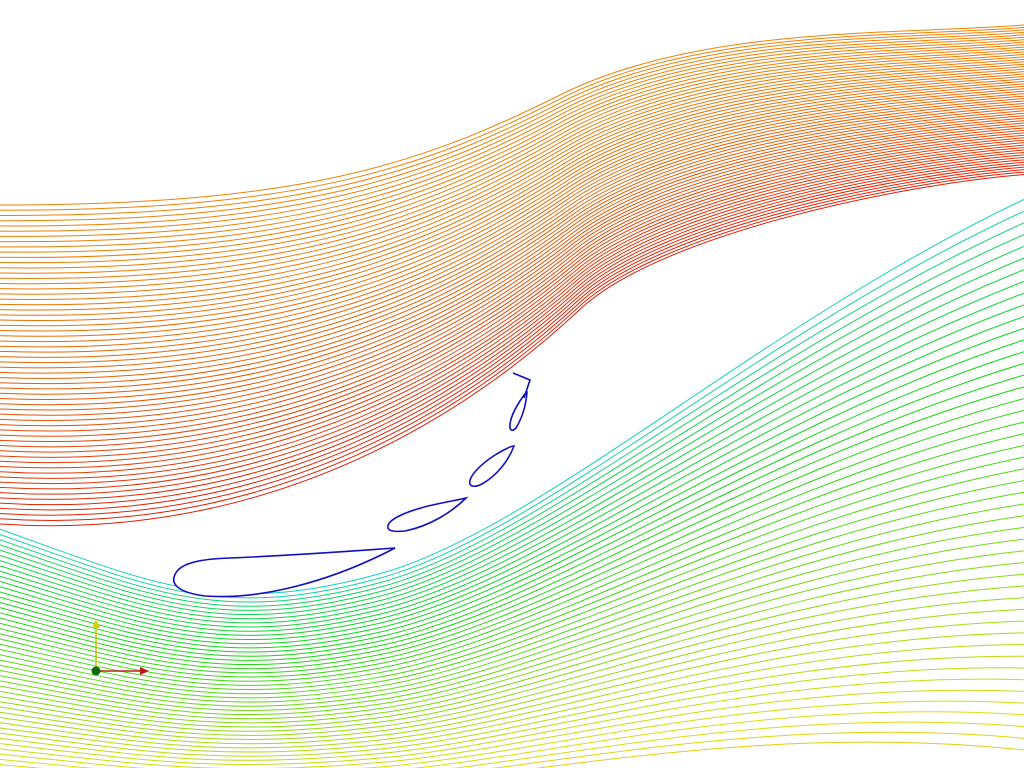 This screenshot has width=1024, height=768. I want to click on x-arrow-head, so click(144, 671).